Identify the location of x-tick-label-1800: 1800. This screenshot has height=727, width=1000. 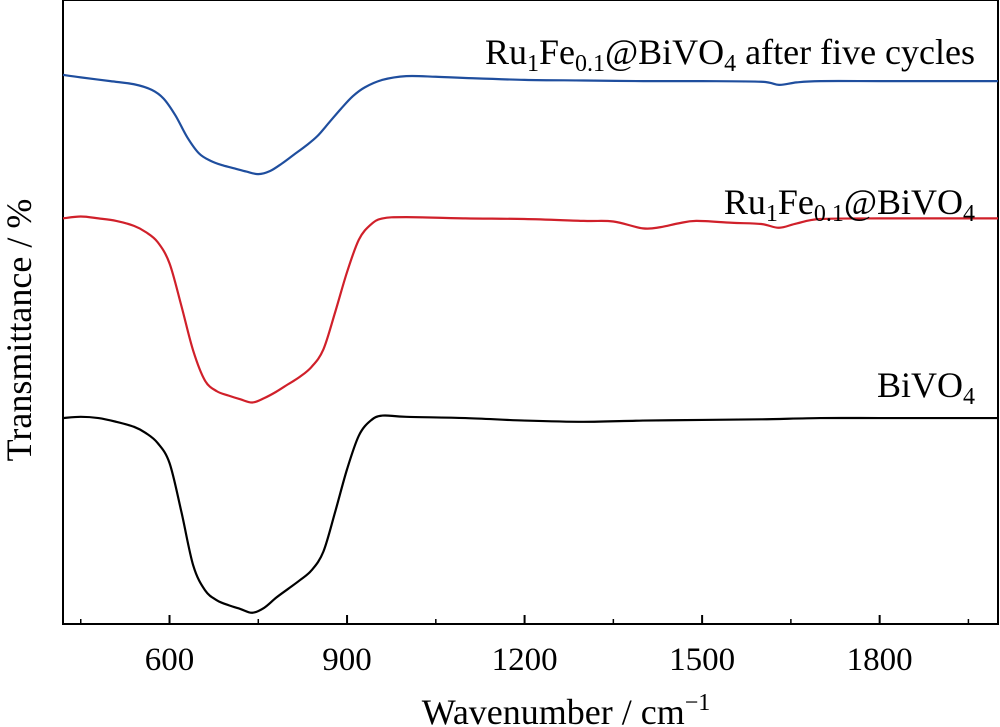
(880, 660).